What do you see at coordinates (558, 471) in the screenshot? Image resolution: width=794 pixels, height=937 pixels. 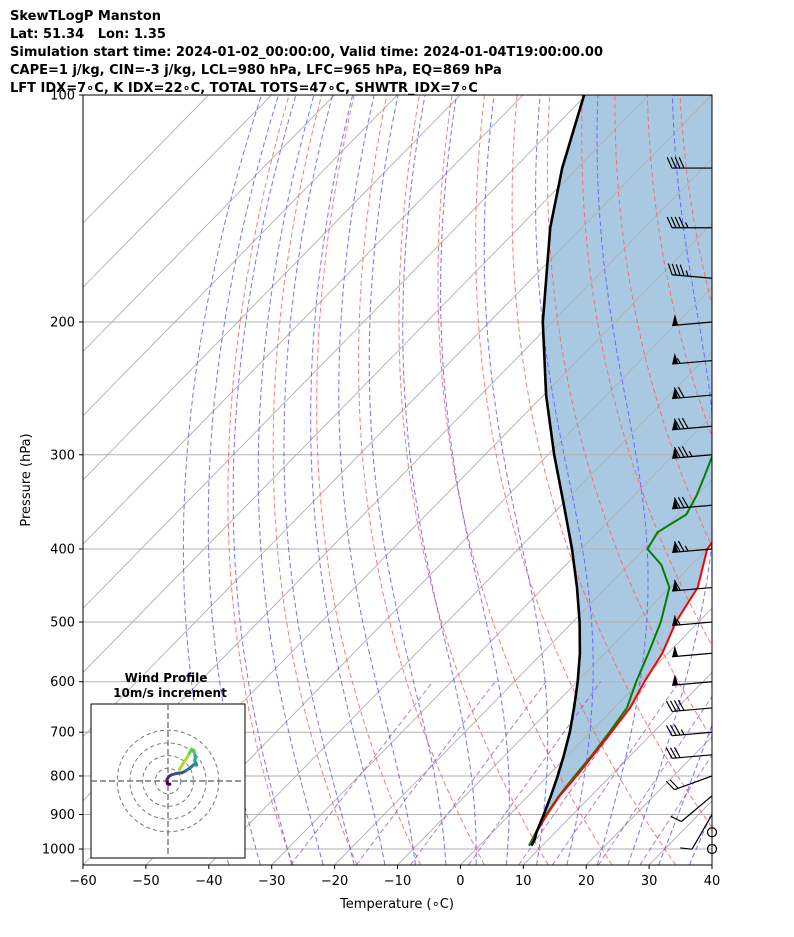 I see `parcel-line` at bounding box center [558, 471].